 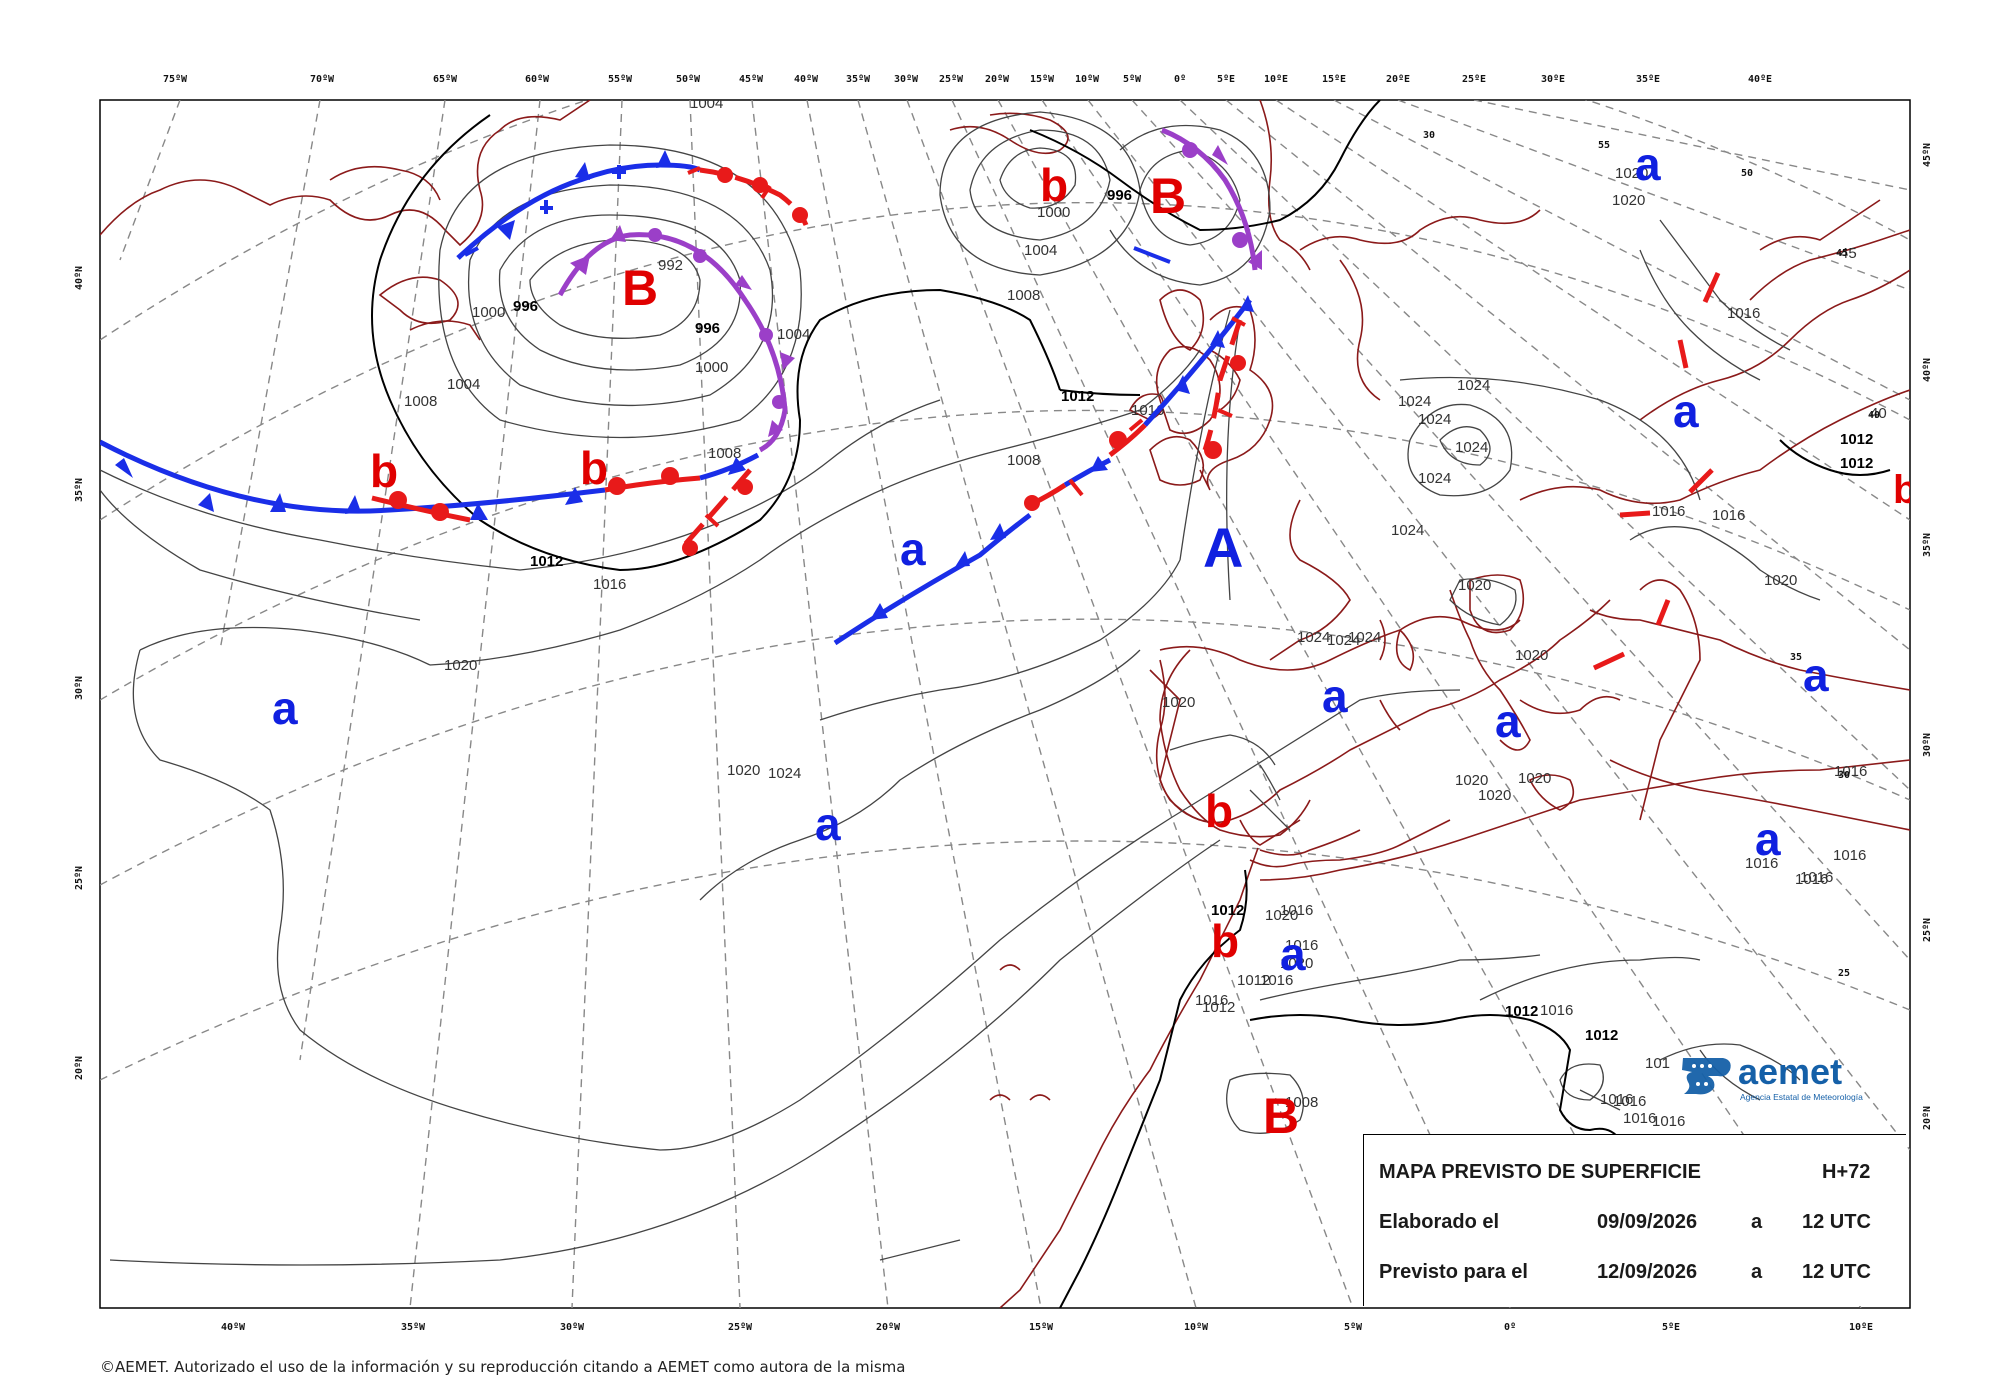 I want to click on bottom-lon-label: 30ºW, so click(x=572, y=1327).